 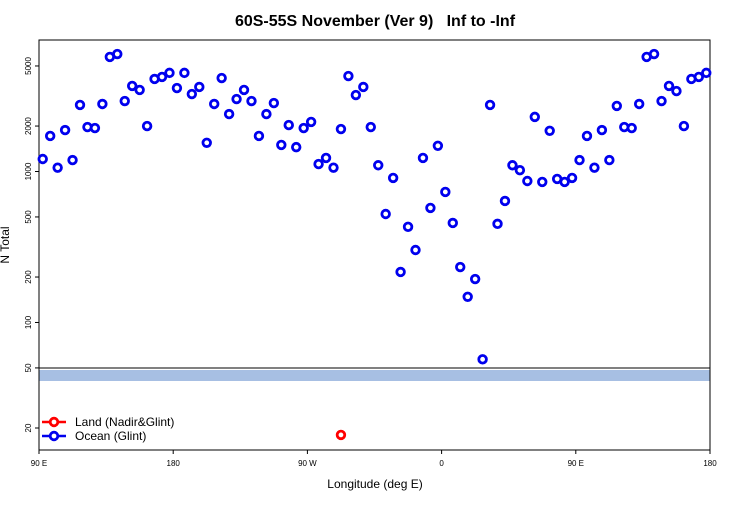 What do you see at coordinates (374, 375) in the screenshot?
I see `separator-band` at bounding box center [374, 375].